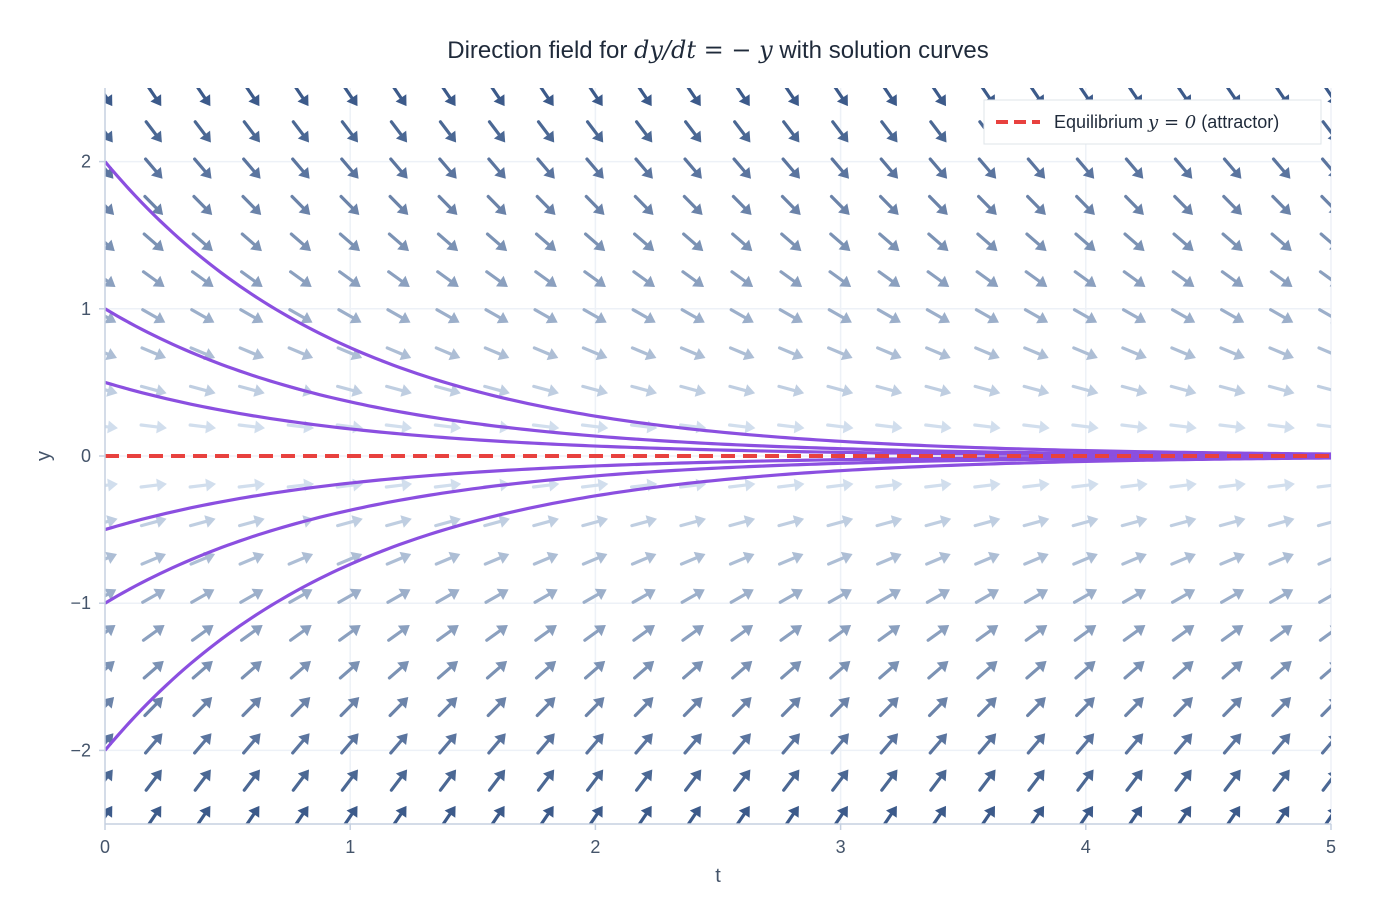 The image size is (1374, 924). What do you see at coordinates (350, 847) in the screenshot?
I see `x-tick-label: 1` at bounding box center [350, 847].